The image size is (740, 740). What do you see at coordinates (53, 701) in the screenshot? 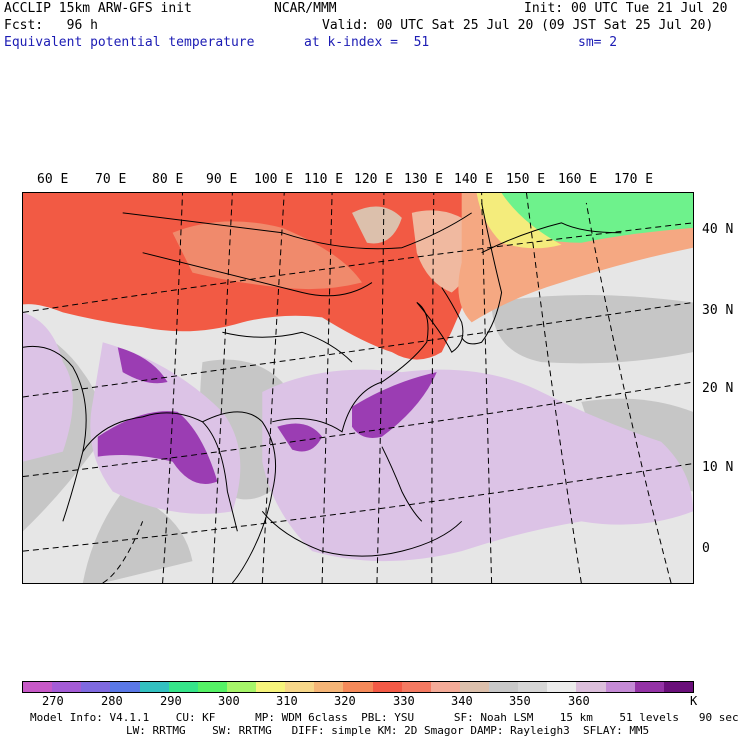
I see `colorbar-tick-label: 270` at bounding box center [53, 701].